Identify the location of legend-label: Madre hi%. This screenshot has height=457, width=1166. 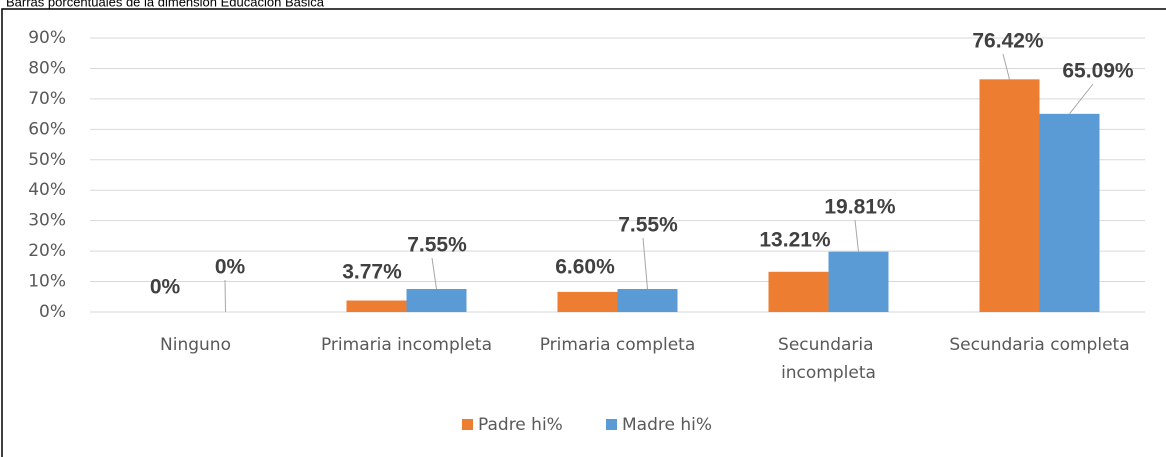
(667, 425).